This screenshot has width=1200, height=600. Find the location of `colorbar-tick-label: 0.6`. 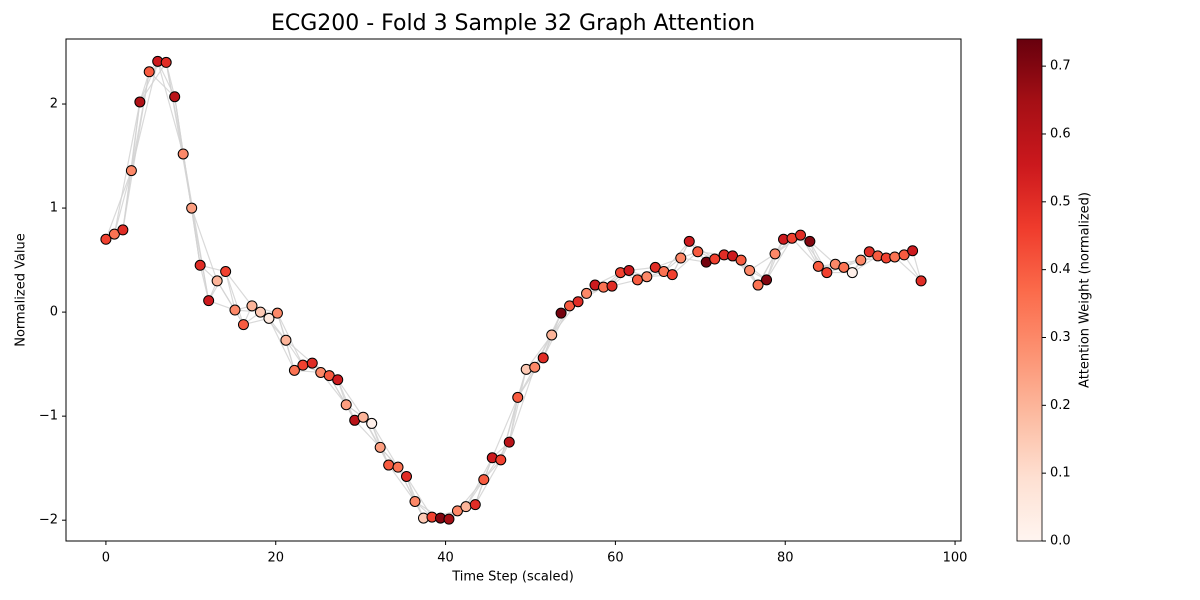

colorbar-tick-label: 0.6 is located at coordinates (1060, 133).